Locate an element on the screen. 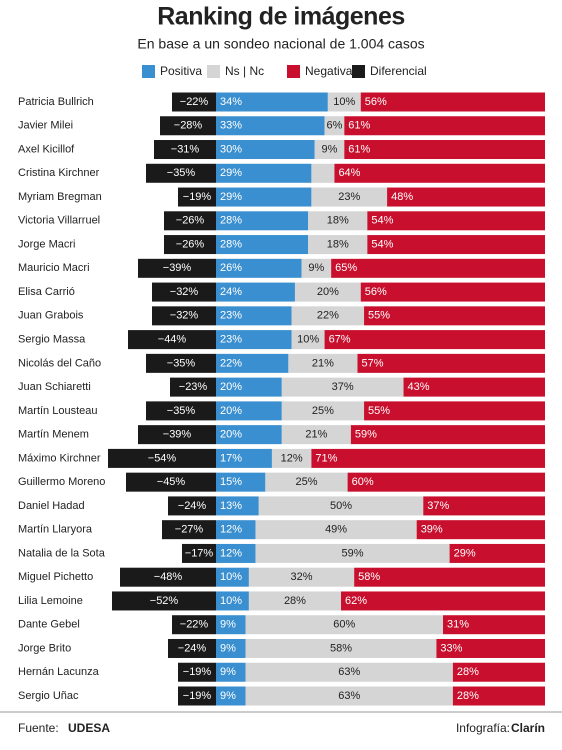  value-label: 55% is located at coordinates (379, 411).